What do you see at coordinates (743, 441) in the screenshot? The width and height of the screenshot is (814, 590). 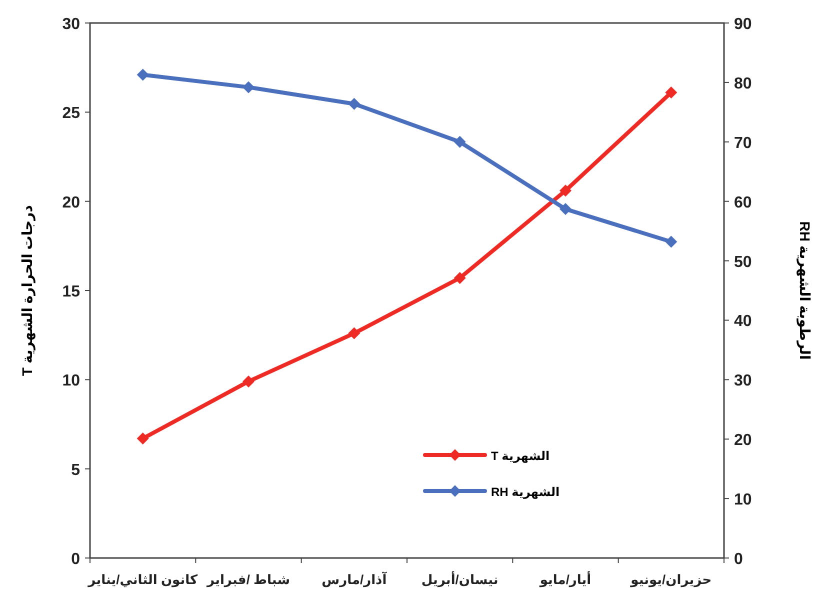 I see `y2-tick-label: 20` at bounding box center [743, 441].